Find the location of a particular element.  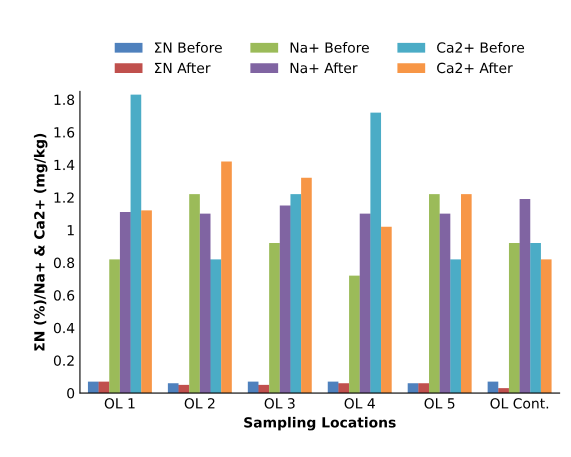

x-axis-title: Sampling Locations is located at coordinates (320, 423).